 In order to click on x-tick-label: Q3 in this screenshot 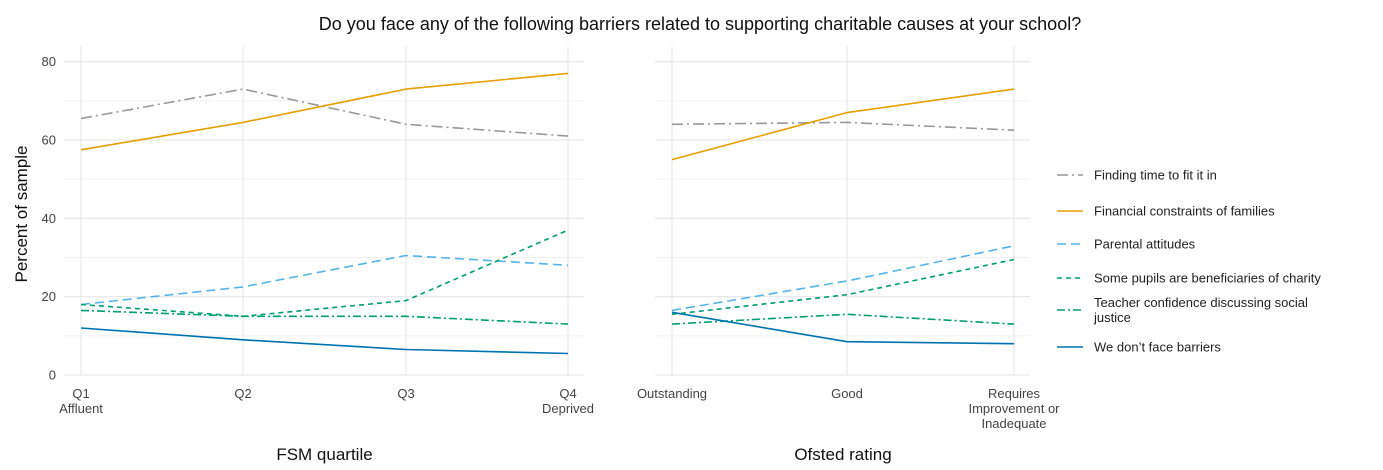, I will do `click(405, 393)`.